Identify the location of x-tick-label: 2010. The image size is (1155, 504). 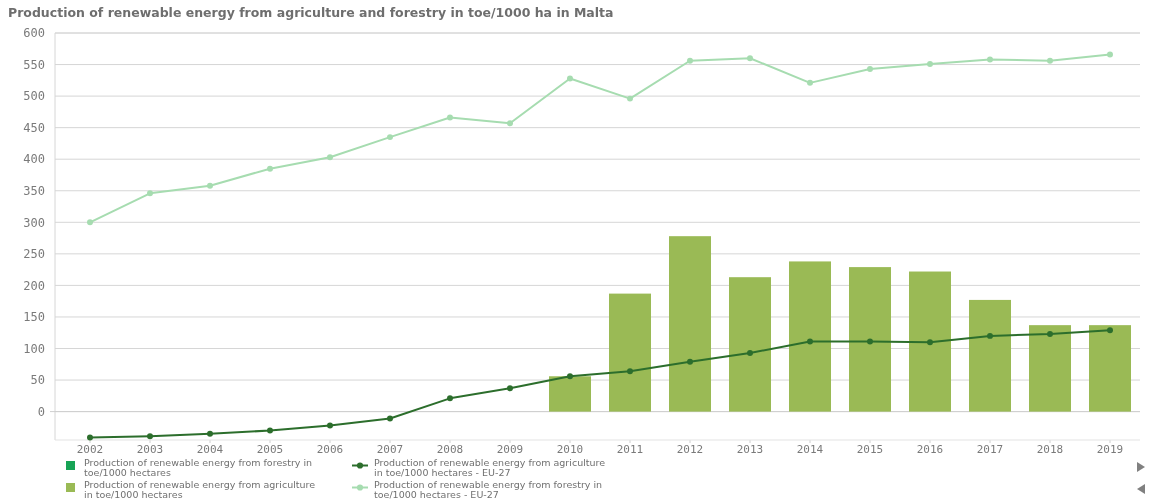
(570, 449).